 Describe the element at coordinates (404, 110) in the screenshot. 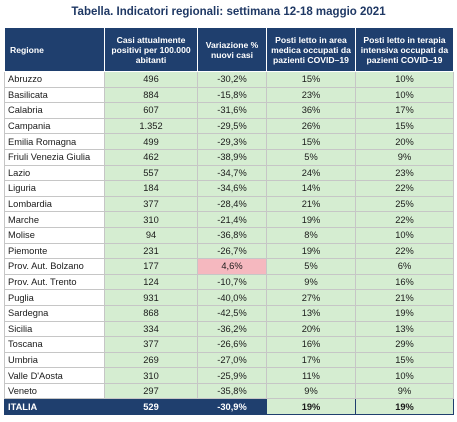

I see `cell-icu: 17%` at that location.